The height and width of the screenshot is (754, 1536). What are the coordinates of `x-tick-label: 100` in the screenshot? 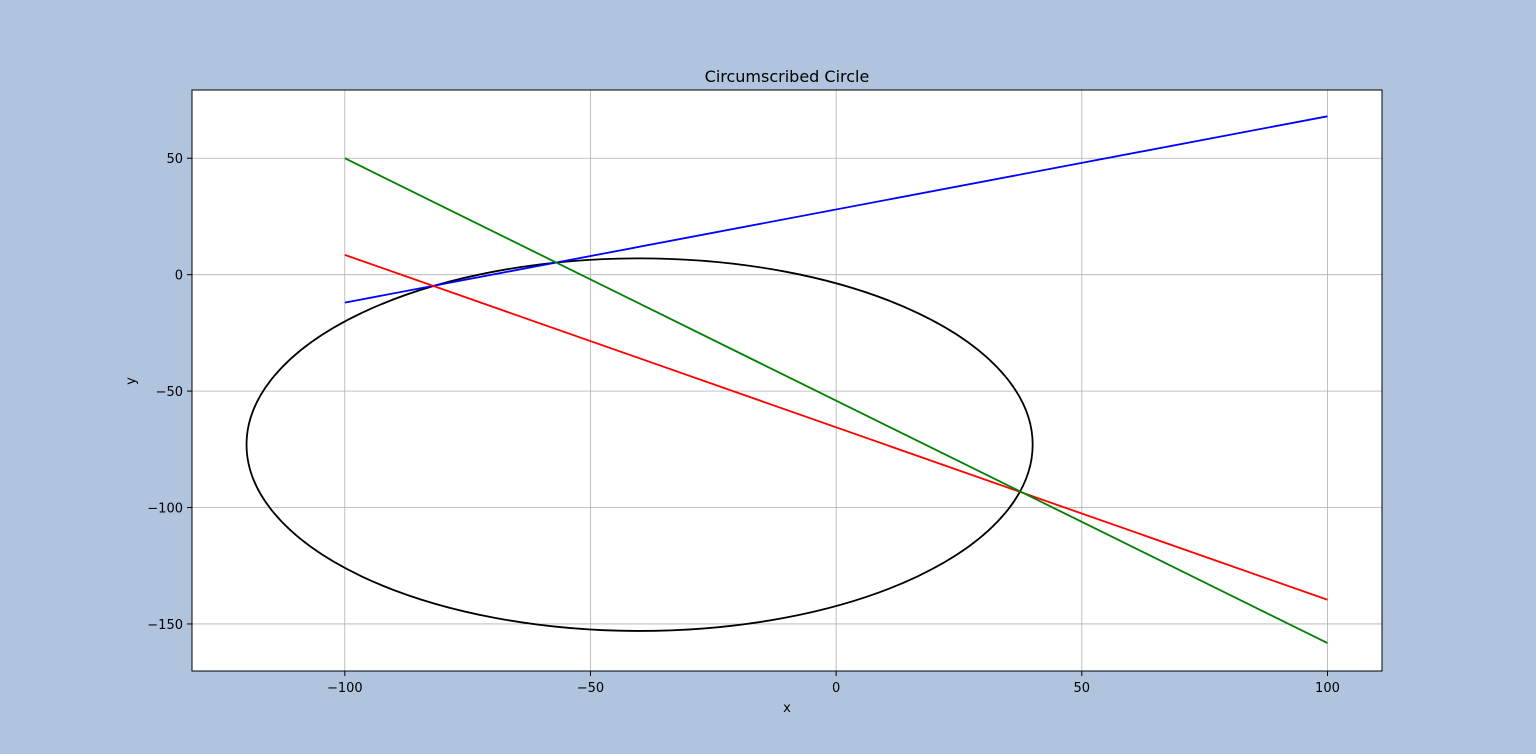 It's located at (1327, 688).